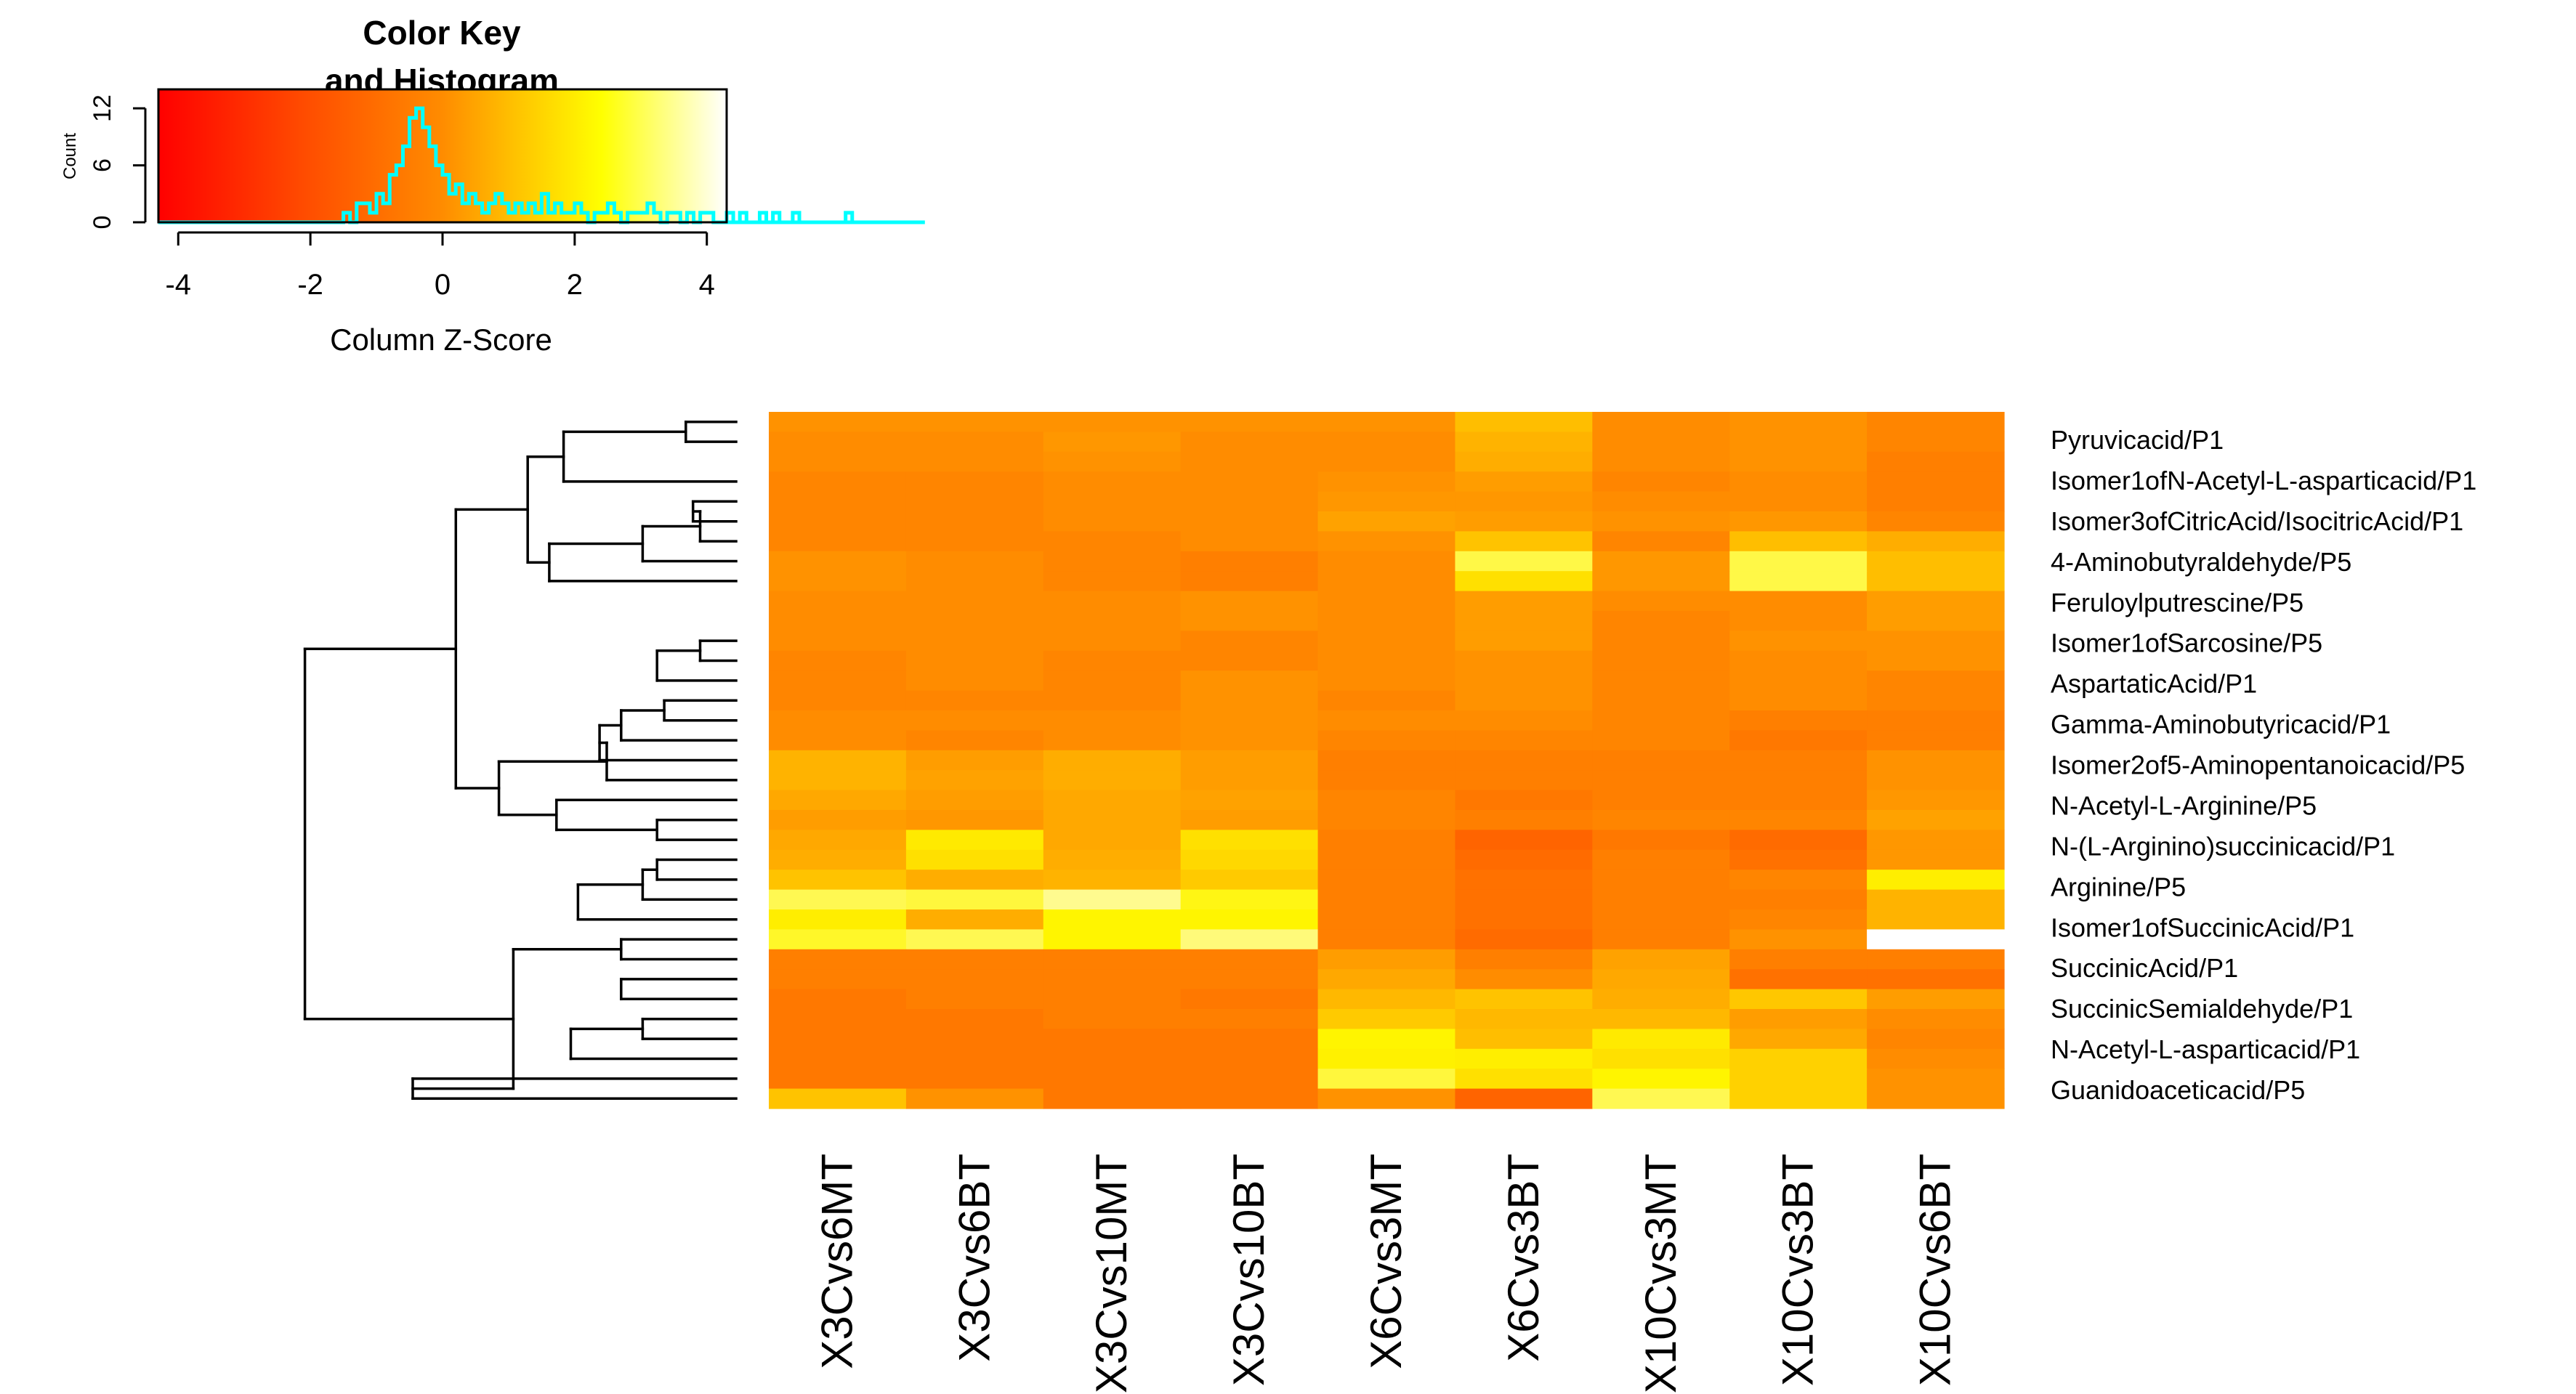 This screenshot has width=2576, height=1394. What do you see at coordinates (178, 285) in the screenshot?
I see `color-key-x-tick-label: -4` at bounding box center [178, 285].